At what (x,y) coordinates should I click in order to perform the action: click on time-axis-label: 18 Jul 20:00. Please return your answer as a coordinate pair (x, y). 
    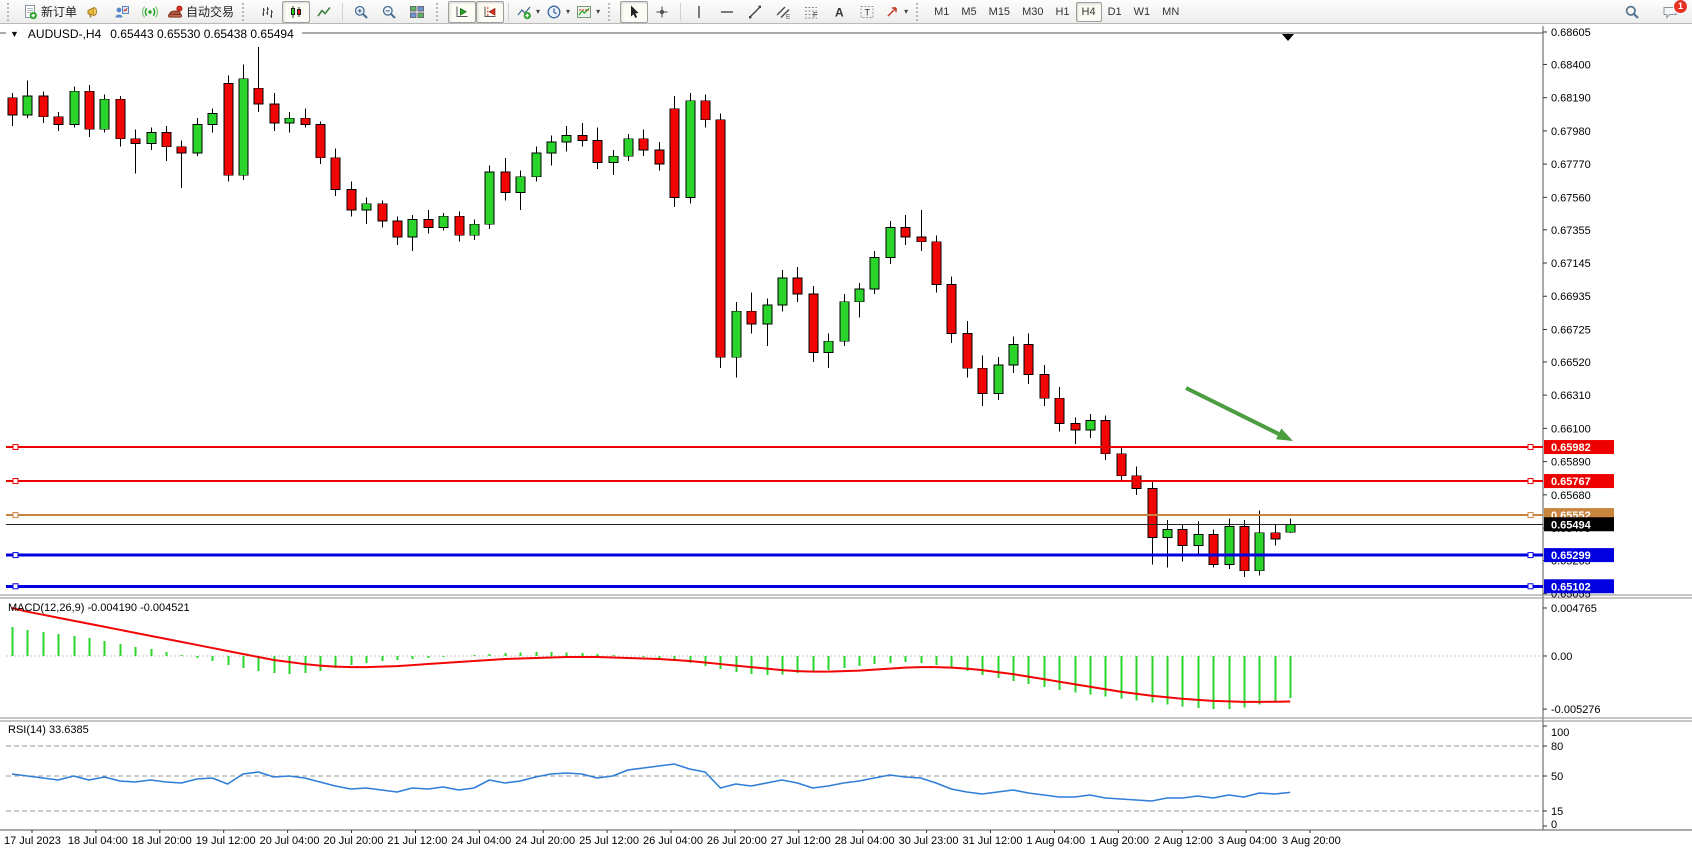
    Looking at the image, I should click on (162, 841).